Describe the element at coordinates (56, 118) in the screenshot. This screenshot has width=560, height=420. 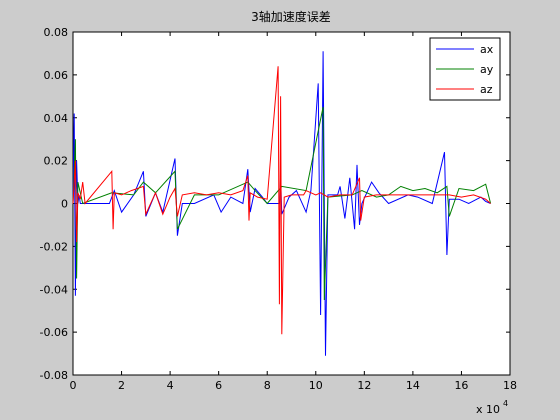
I see `y-tick-label: 0.04` at that location.